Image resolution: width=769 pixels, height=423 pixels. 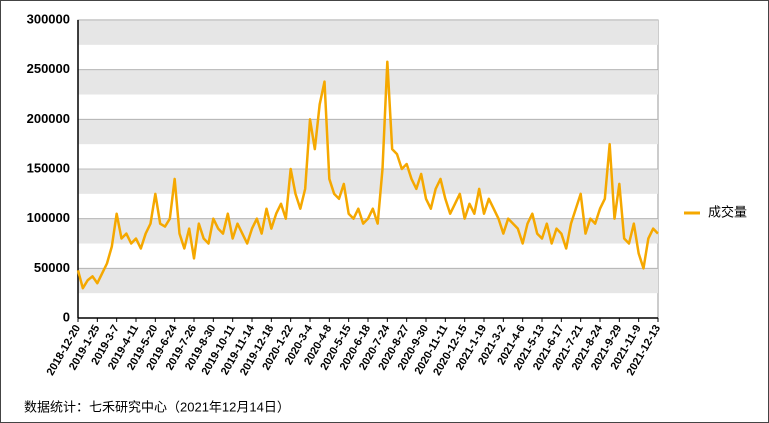 I want to click on y-tick-label: 300000, so click(x=48, y=18).